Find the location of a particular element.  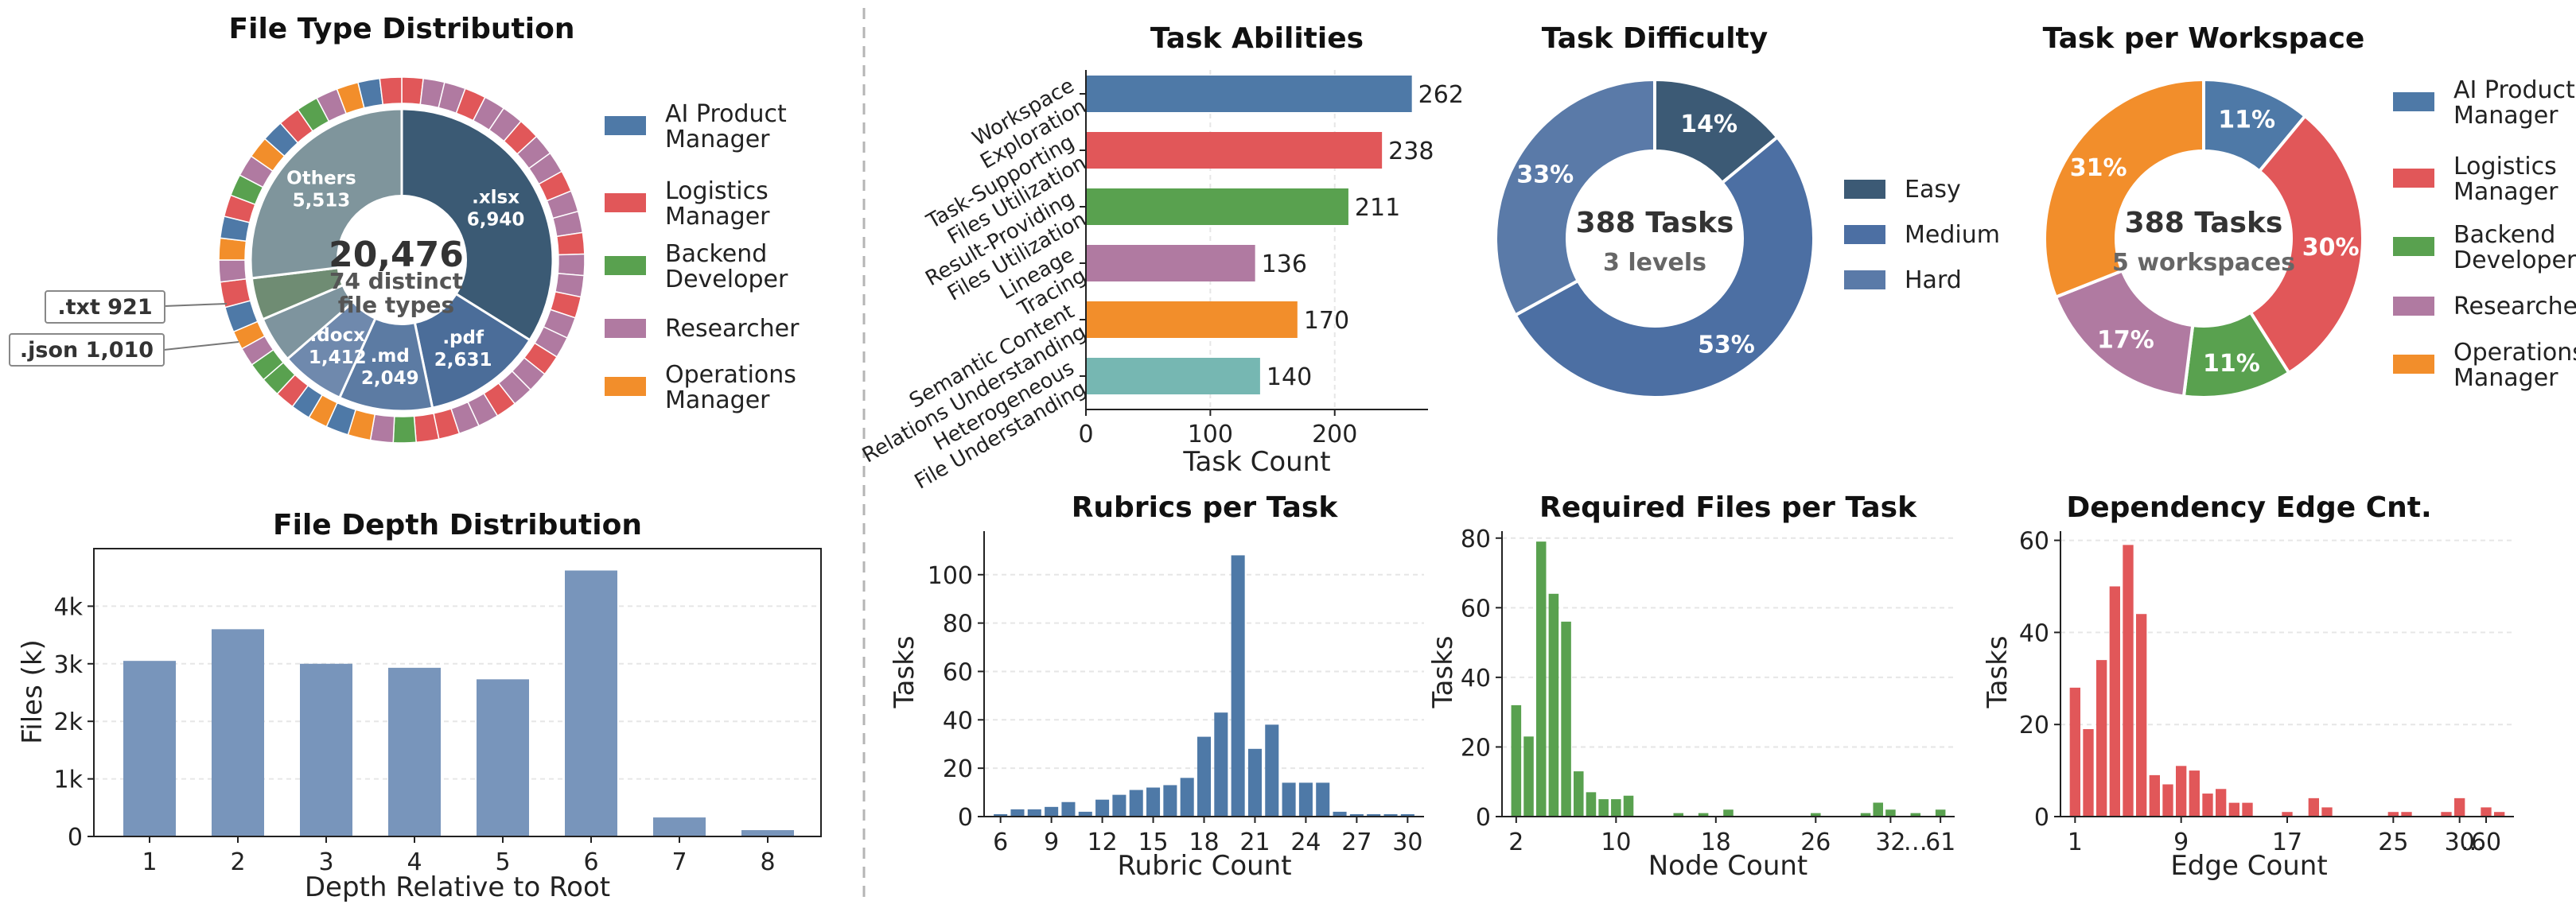

slice-researcher is located at coordinates (2124, 333).